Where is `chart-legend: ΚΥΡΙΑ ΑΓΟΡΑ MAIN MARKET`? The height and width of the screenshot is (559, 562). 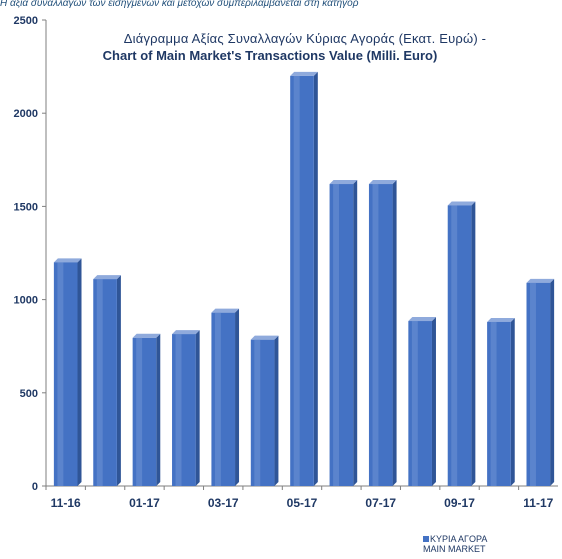
chart-legend: ΚΥΡΙΑ ΑΓΟΡΑ MAIN MARKET is located at coordinates (455, 544).